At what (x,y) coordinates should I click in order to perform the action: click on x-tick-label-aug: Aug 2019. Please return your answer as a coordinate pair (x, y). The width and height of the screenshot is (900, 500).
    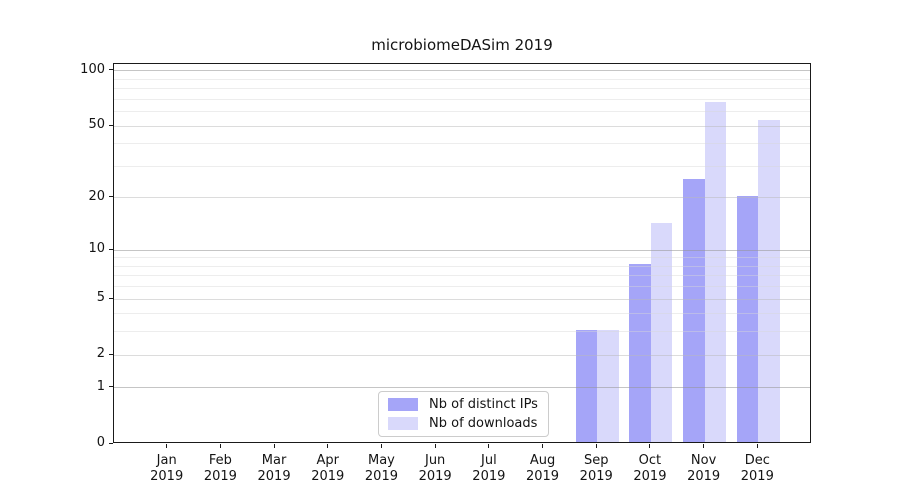
    Looking at the image, I should click on (542, 468).